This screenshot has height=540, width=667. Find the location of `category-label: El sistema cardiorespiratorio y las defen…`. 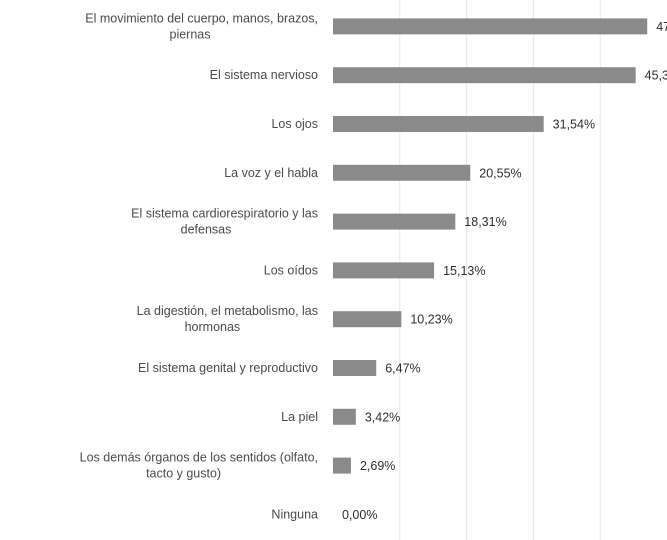

category-label: El sistema cardiorespiratorio y las defen… is located at coordinates (224, 222).